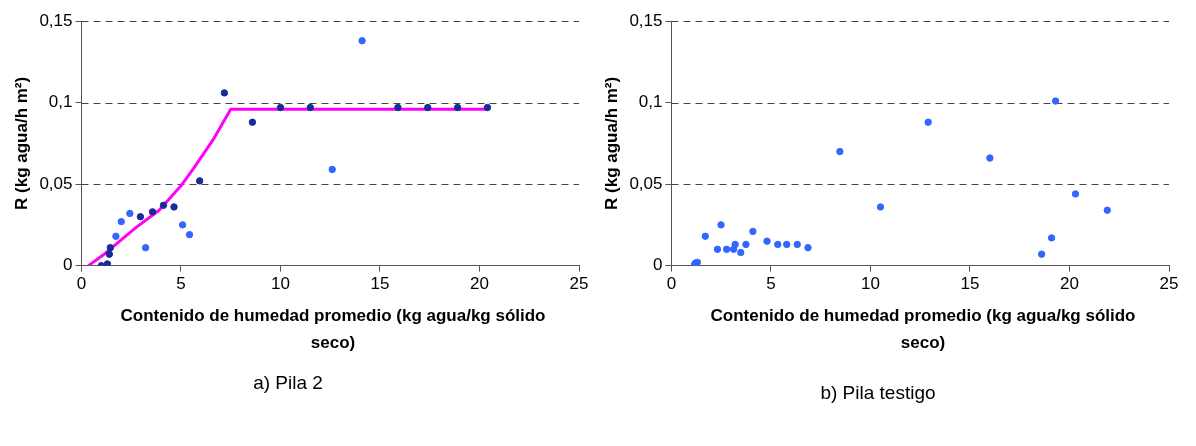  I want to click on text: b) Pila testigo, so click(878, 393).